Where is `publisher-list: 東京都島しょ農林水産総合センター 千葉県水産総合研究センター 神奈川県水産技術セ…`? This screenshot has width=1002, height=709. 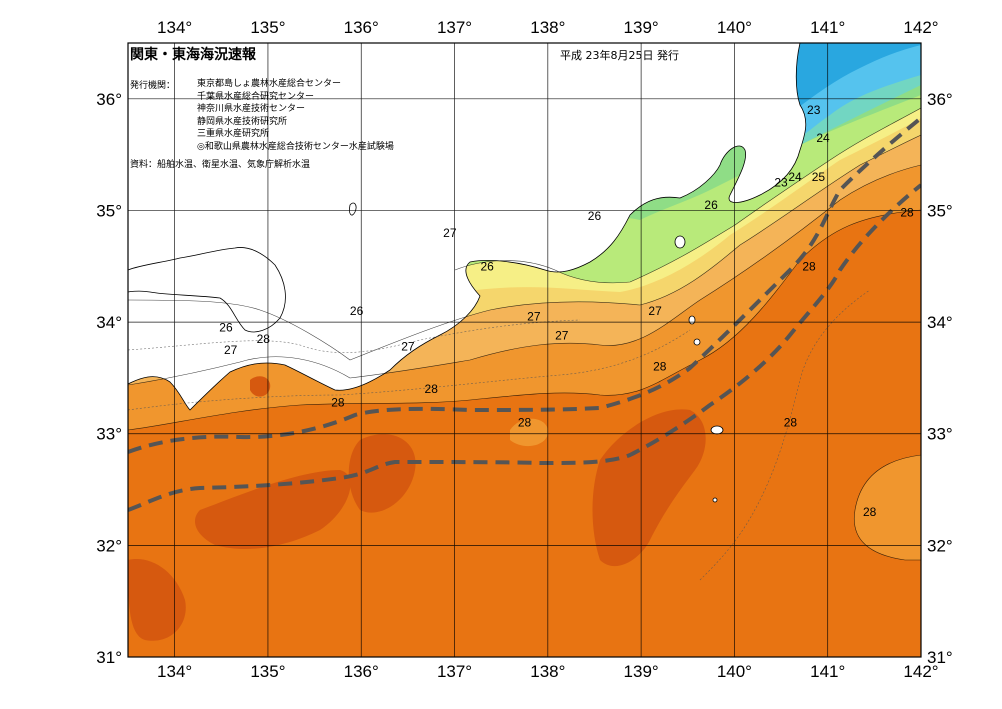 publisher-list: 東京都島しょ農林水産総合センター 千葉県水産総合研究センター 神奈川県水産技術セ… is located at coordinates (295, 116).